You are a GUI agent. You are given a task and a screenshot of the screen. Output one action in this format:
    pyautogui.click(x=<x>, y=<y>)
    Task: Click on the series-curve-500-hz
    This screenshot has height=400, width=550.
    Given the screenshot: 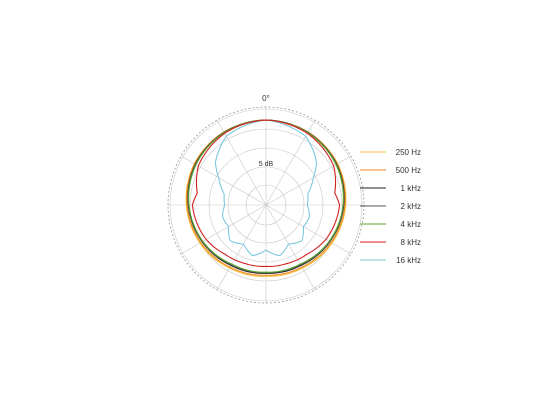 What is the action you would take?
    pyautogui.click(x=266, y=197)
    